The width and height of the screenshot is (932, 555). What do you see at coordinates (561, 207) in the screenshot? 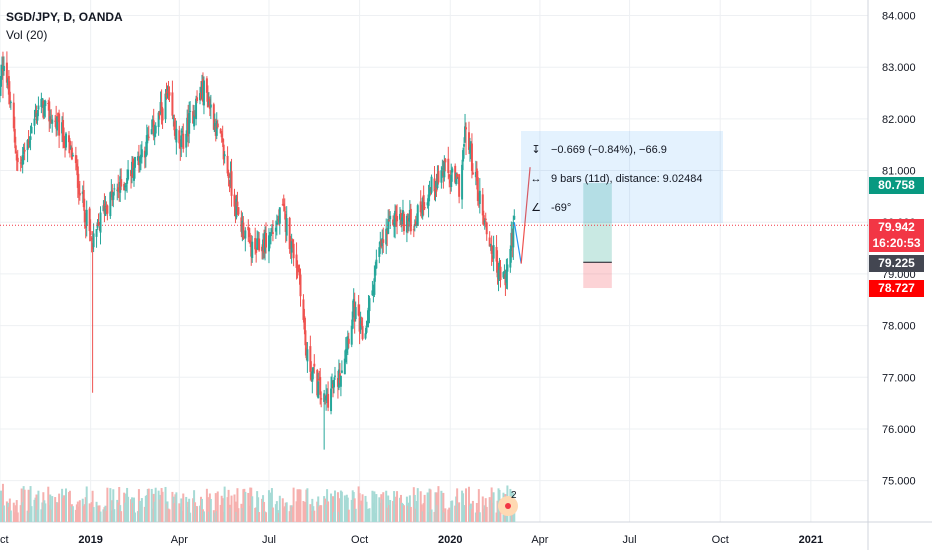
I see `tooltip-angle: -69°` at bounding box center [561, 207].